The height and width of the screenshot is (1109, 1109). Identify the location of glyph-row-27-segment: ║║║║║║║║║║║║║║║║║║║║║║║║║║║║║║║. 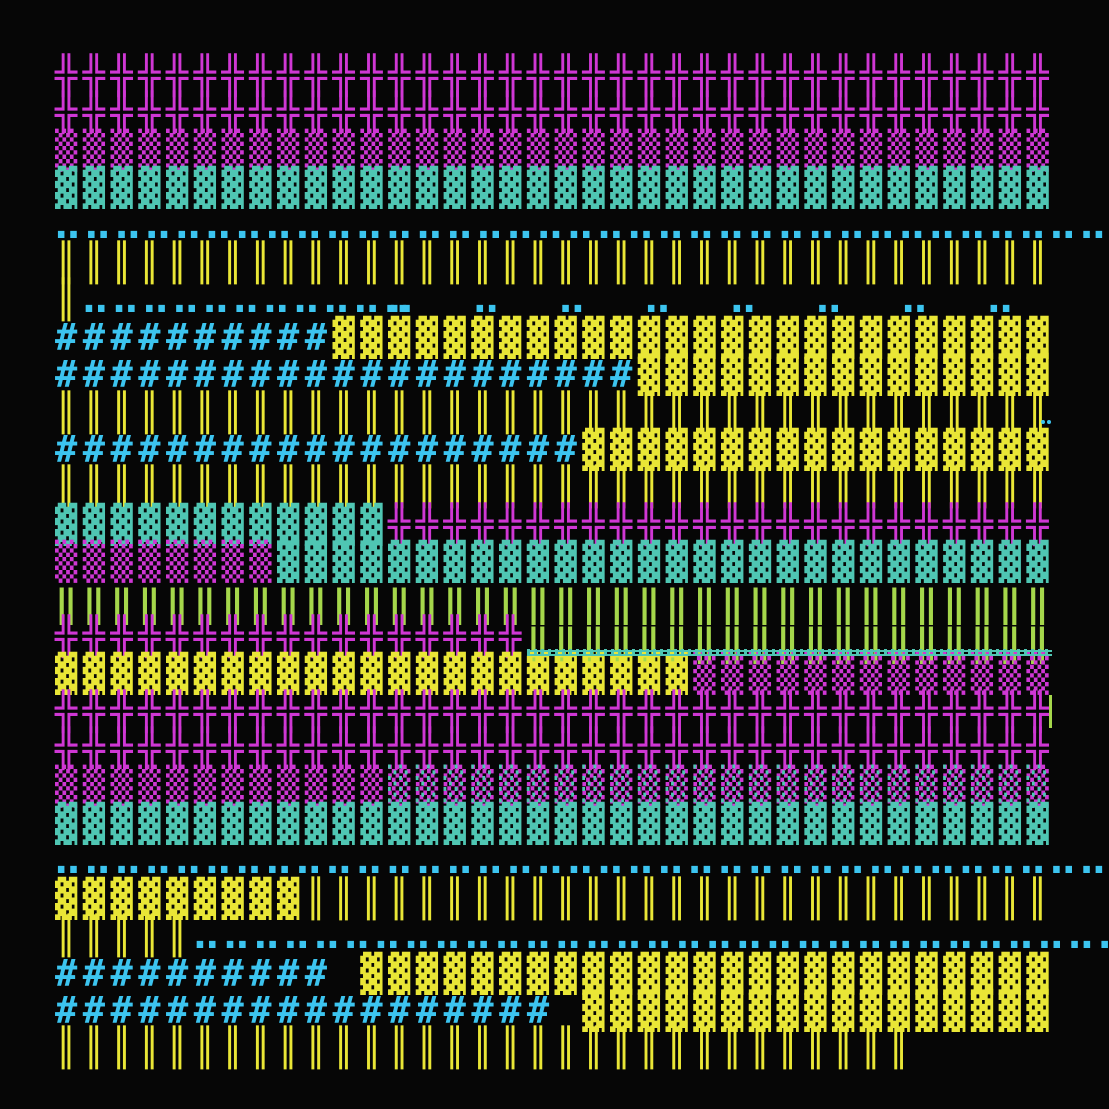
(485, 1048).